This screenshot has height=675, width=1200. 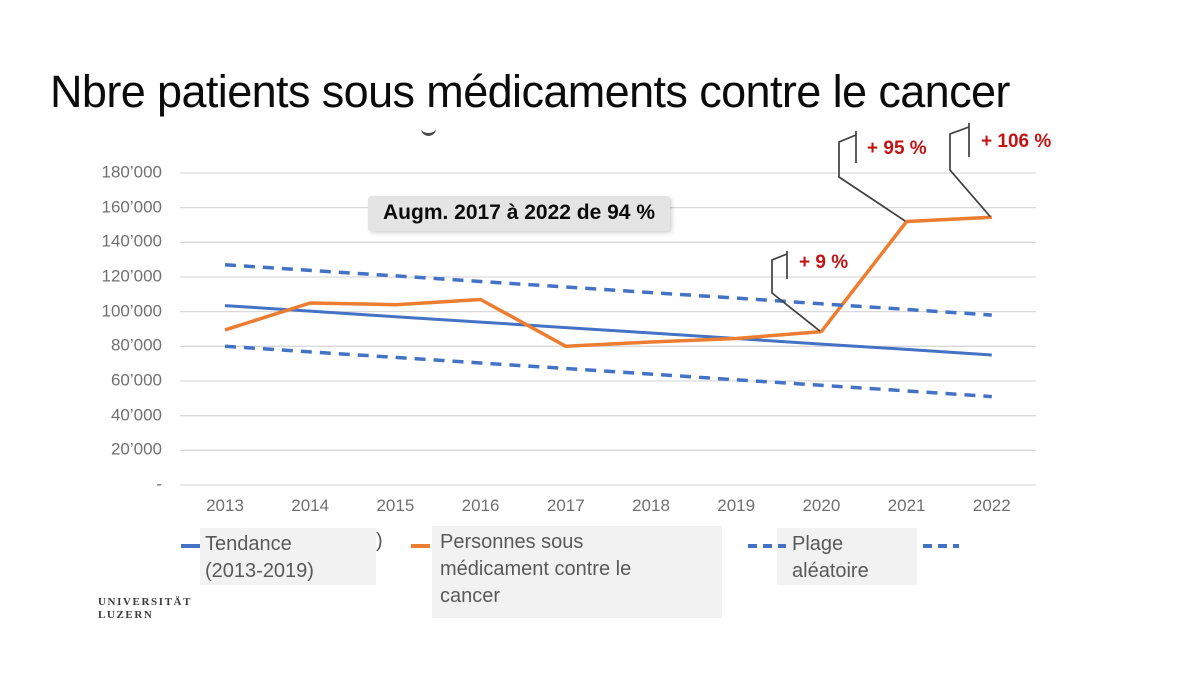 I want to click on annotation-label: + 106 %, so click(x=1016, y=141).